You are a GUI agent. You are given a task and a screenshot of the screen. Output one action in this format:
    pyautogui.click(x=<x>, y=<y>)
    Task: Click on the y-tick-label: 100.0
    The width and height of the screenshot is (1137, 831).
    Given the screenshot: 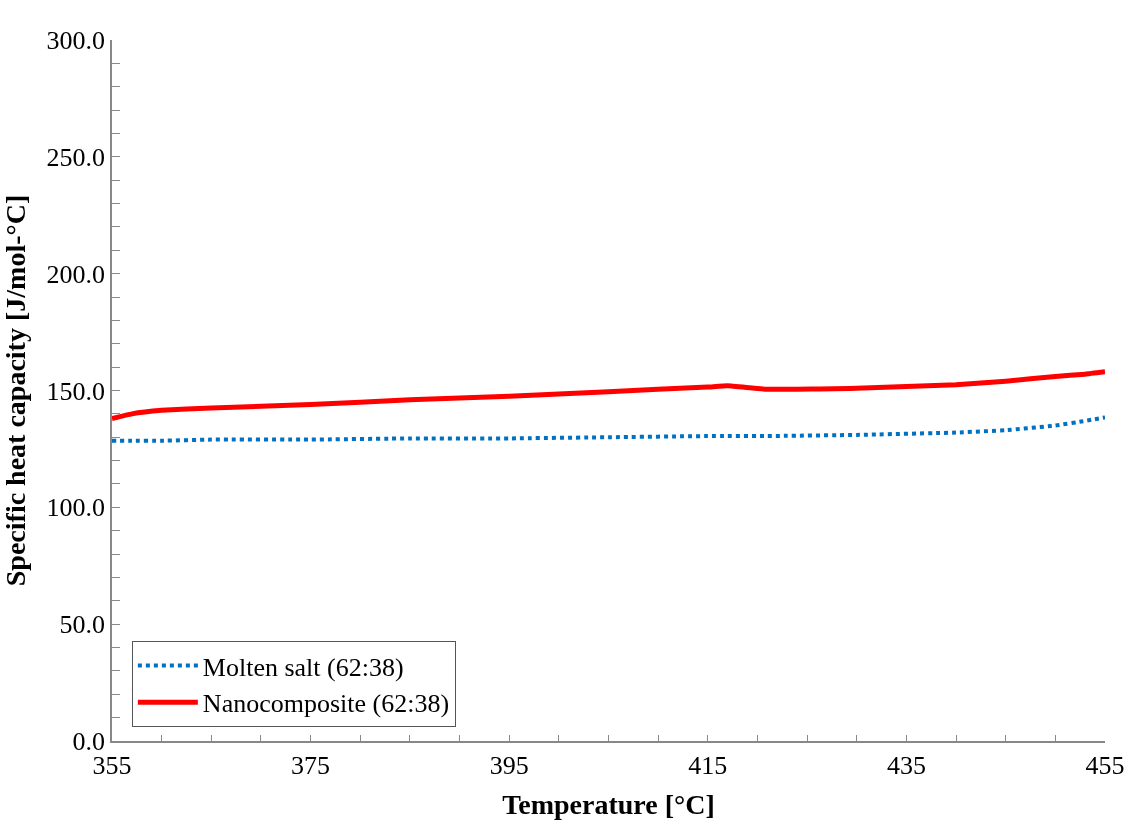 What is the action you would take?
    pyautogui.click(x=76, y=508)
    